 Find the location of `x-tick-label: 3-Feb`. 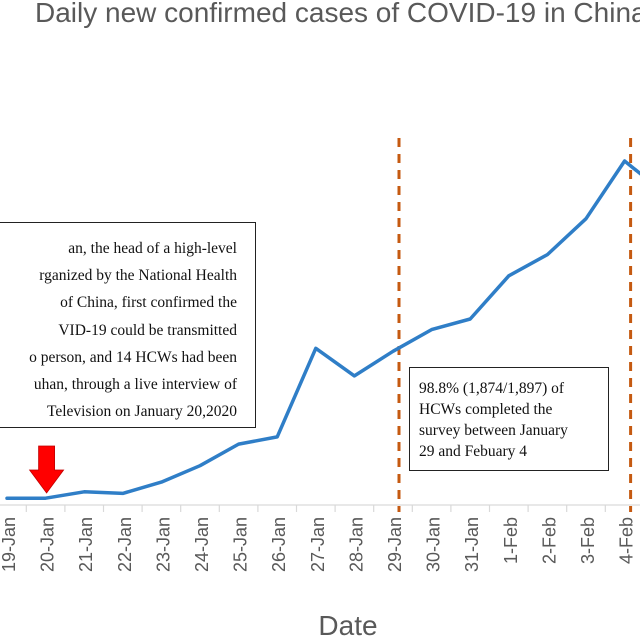

x-tick-label: 3-Feb is located at coordinates (588, 540).